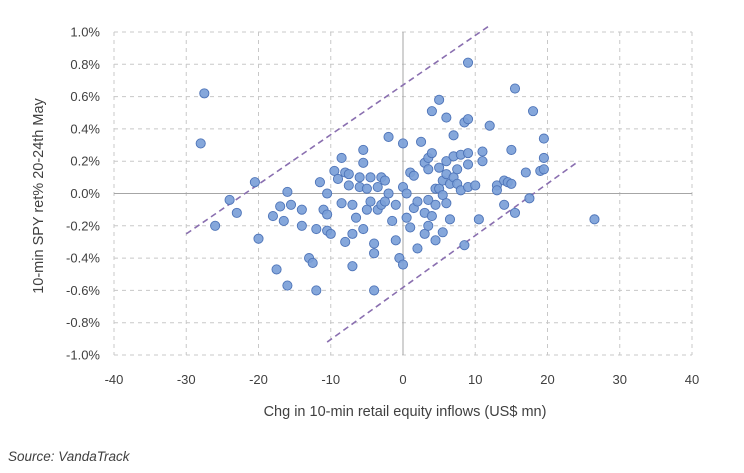  I want to click on x-tick-label: -20, so click(258, 379).